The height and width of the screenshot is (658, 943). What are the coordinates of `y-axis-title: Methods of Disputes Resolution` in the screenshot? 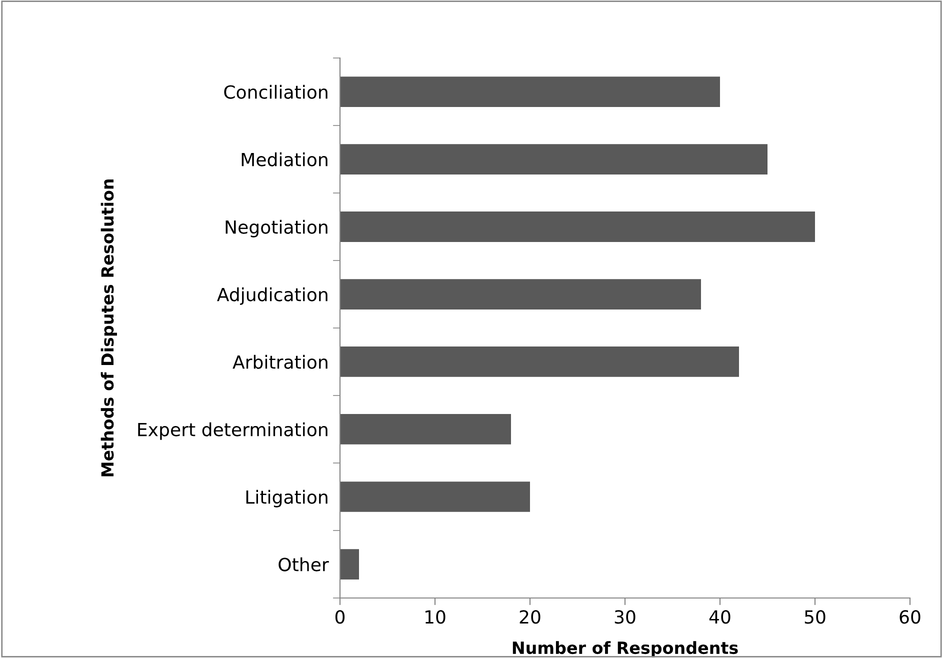 It's located at (108, 327).